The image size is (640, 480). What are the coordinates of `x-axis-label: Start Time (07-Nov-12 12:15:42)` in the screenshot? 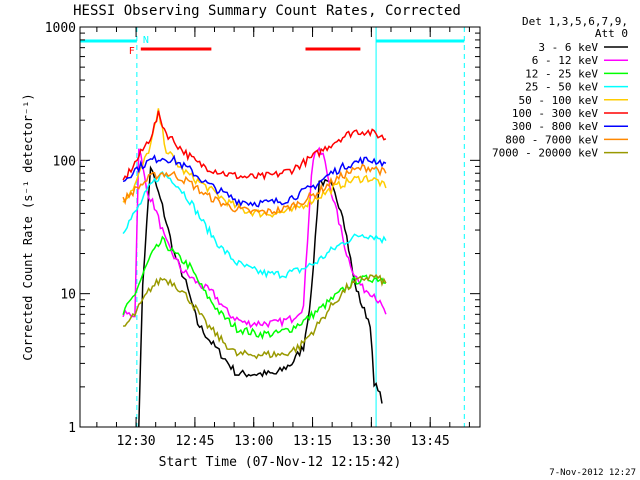 It's located at (280, 462).